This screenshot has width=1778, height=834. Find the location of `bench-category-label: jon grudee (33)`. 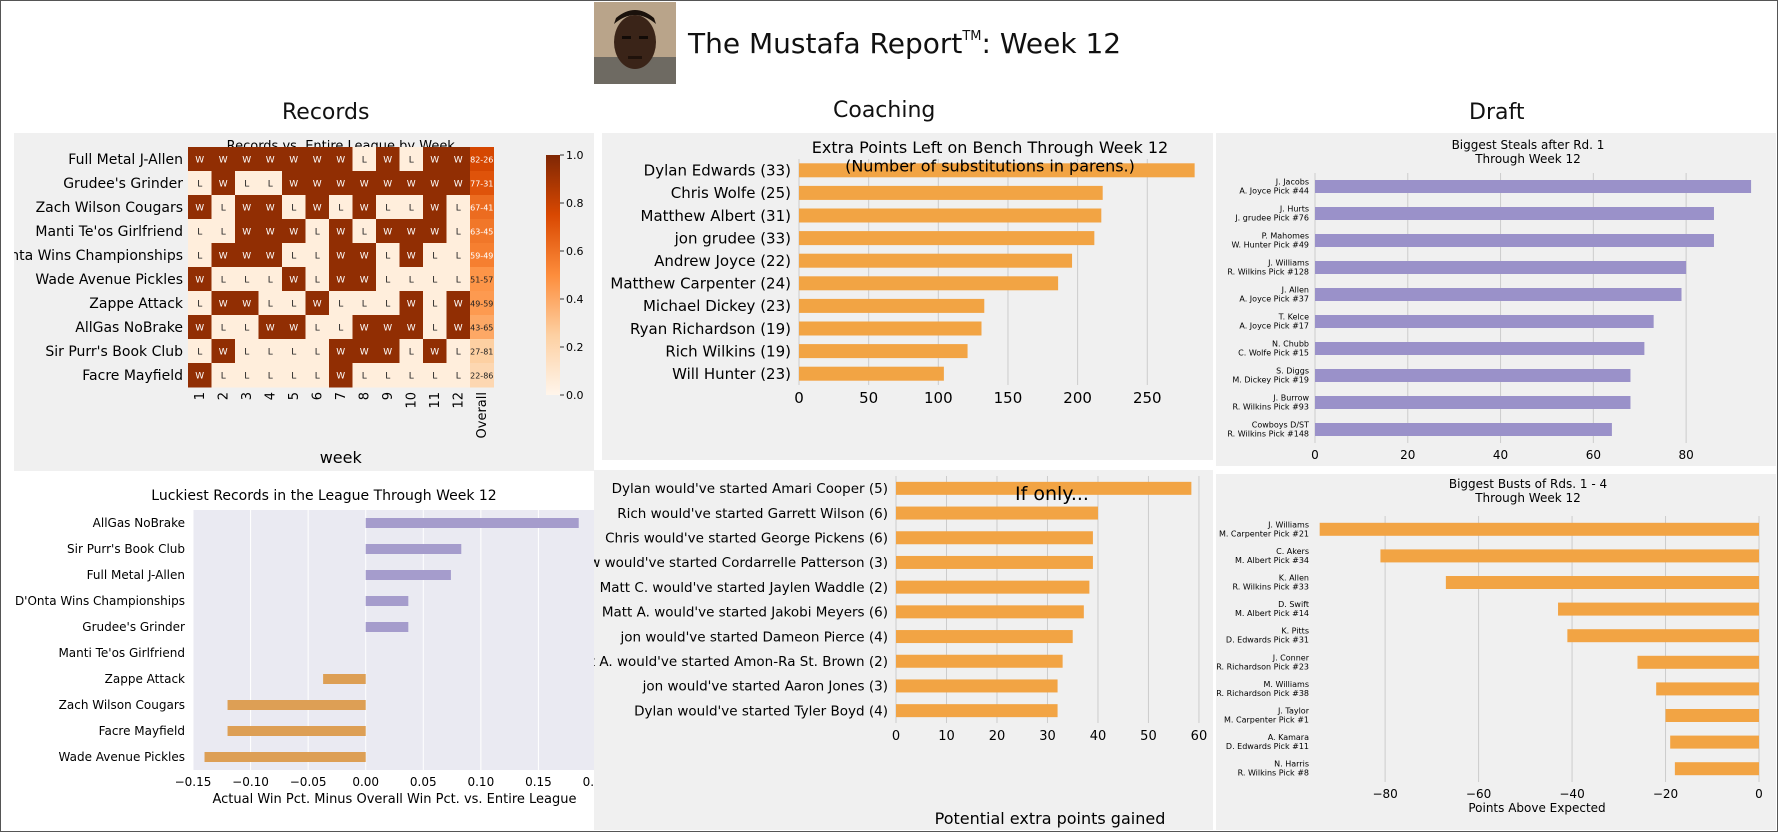

bench-category-label: jon grudee (33) is located at coordinates (732, 238).